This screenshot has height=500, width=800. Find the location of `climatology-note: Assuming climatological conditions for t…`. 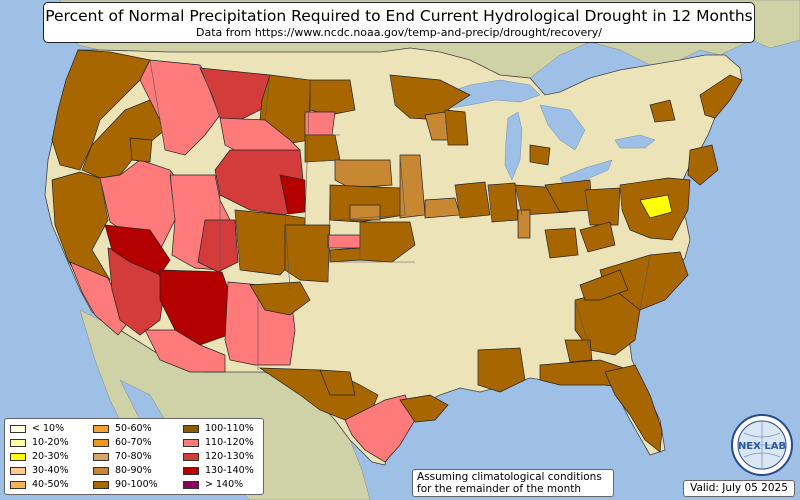

climatology-note: Assuming climatological conditions for t… is located at coordinates (513, 483).